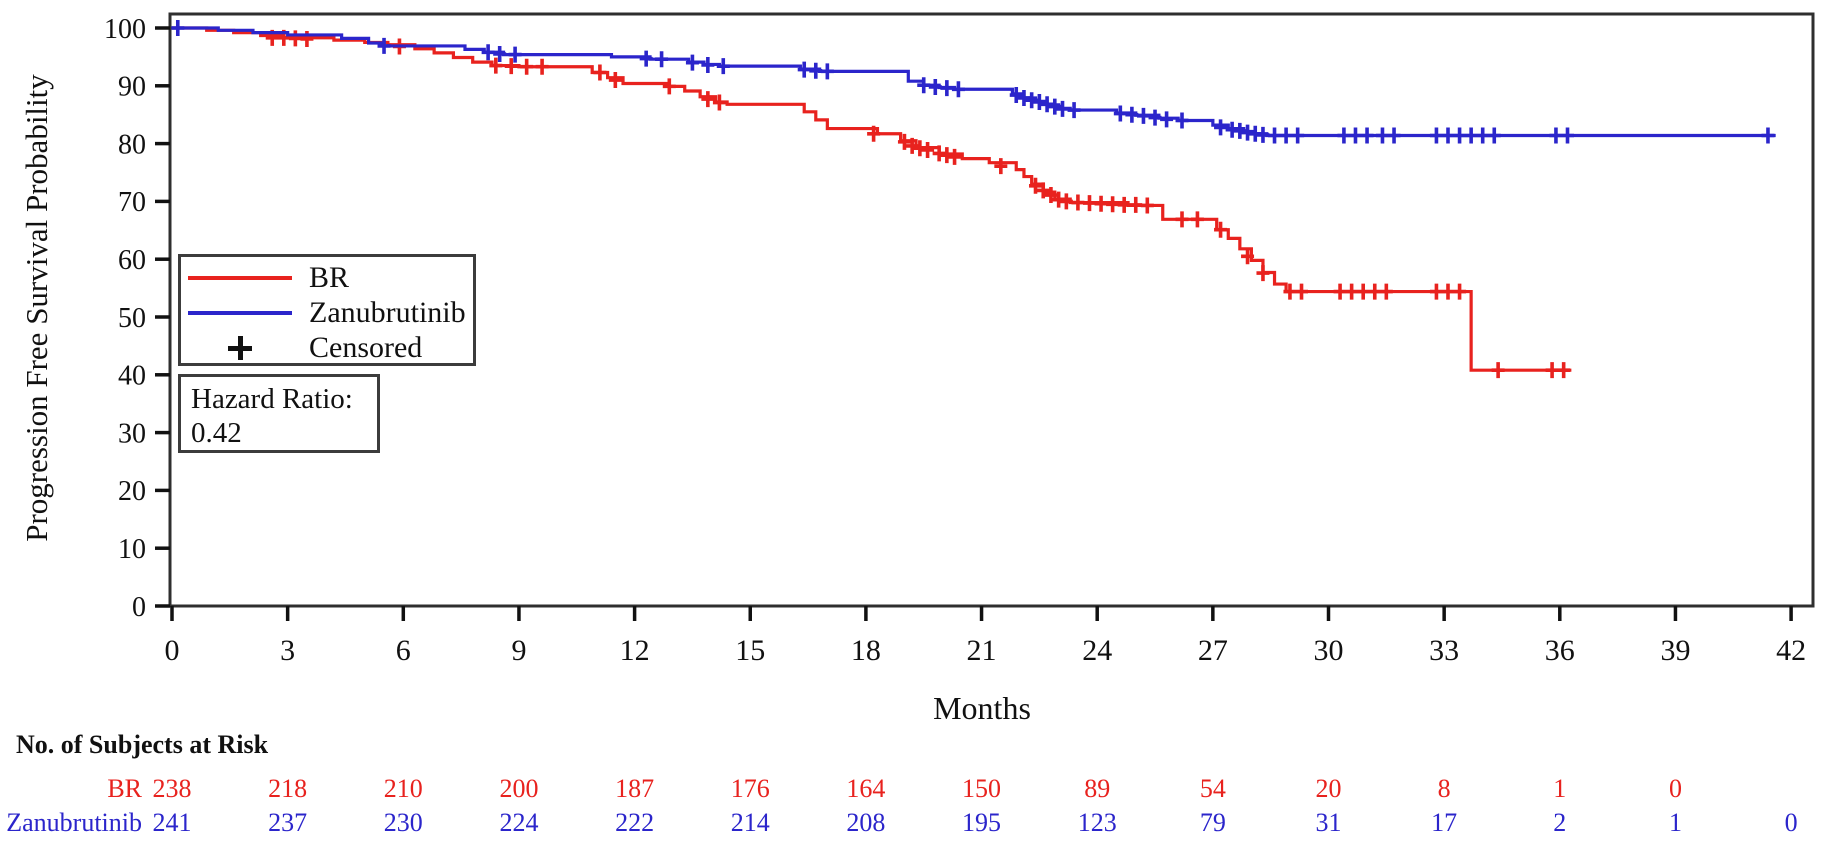  I want to click on series-zanubrutinib, so click(973, 82).